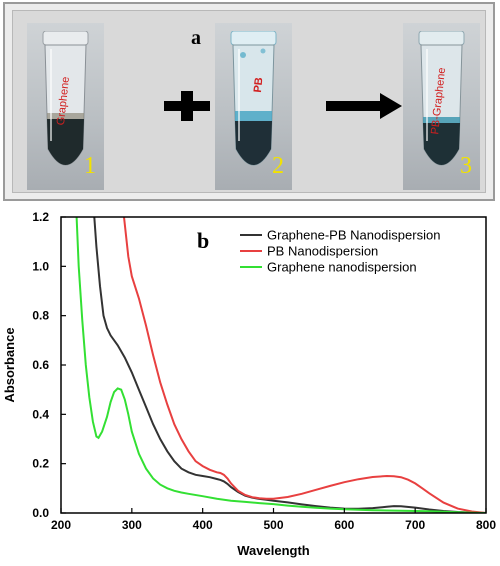  I want to click on tube-photo-1: Graphene 1, so click(65, 106).